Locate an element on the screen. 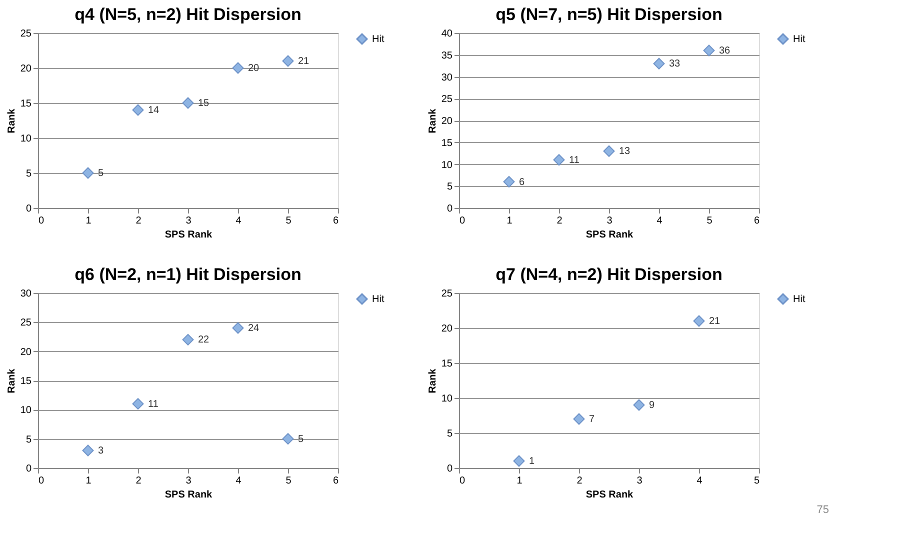  data-label: 7 is located at coordinates (592, 419).